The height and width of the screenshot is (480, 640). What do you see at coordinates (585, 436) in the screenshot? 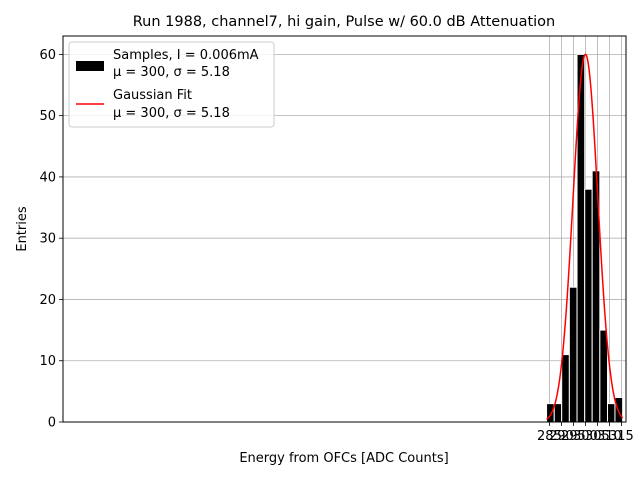
I see `x-tick-label: 300` at bounding box center [585, 436].